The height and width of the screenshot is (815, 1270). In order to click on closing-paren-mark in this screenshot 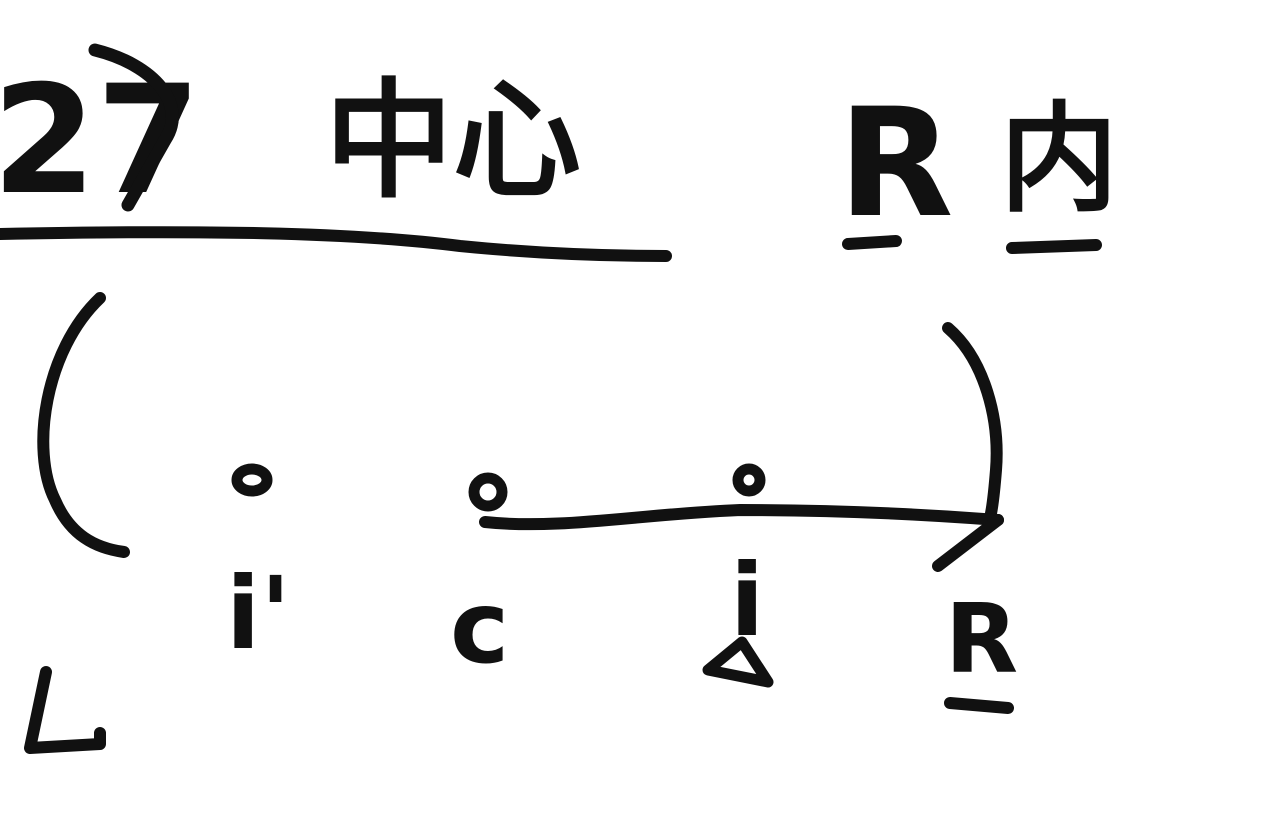, I will do `click(133, 127)`.